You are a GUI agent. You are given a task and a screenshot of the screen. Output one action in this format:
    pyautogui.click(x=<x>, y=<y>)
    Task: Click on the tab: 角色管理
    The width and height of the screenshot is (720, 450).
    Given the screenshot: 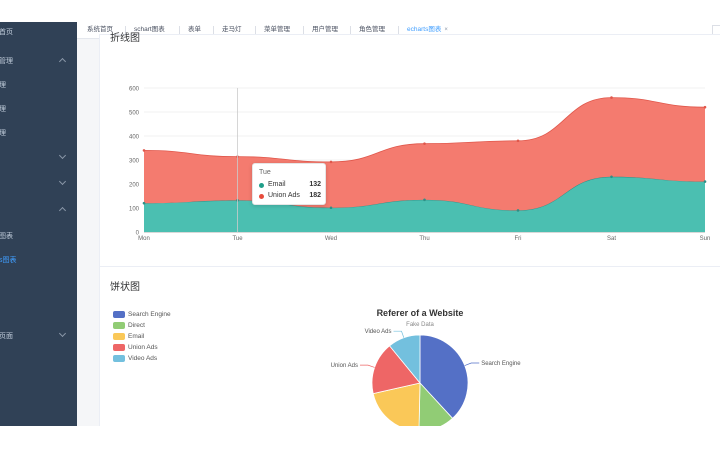 What is the action you would take?
    pyautogui.click(x=372, y=30)
    